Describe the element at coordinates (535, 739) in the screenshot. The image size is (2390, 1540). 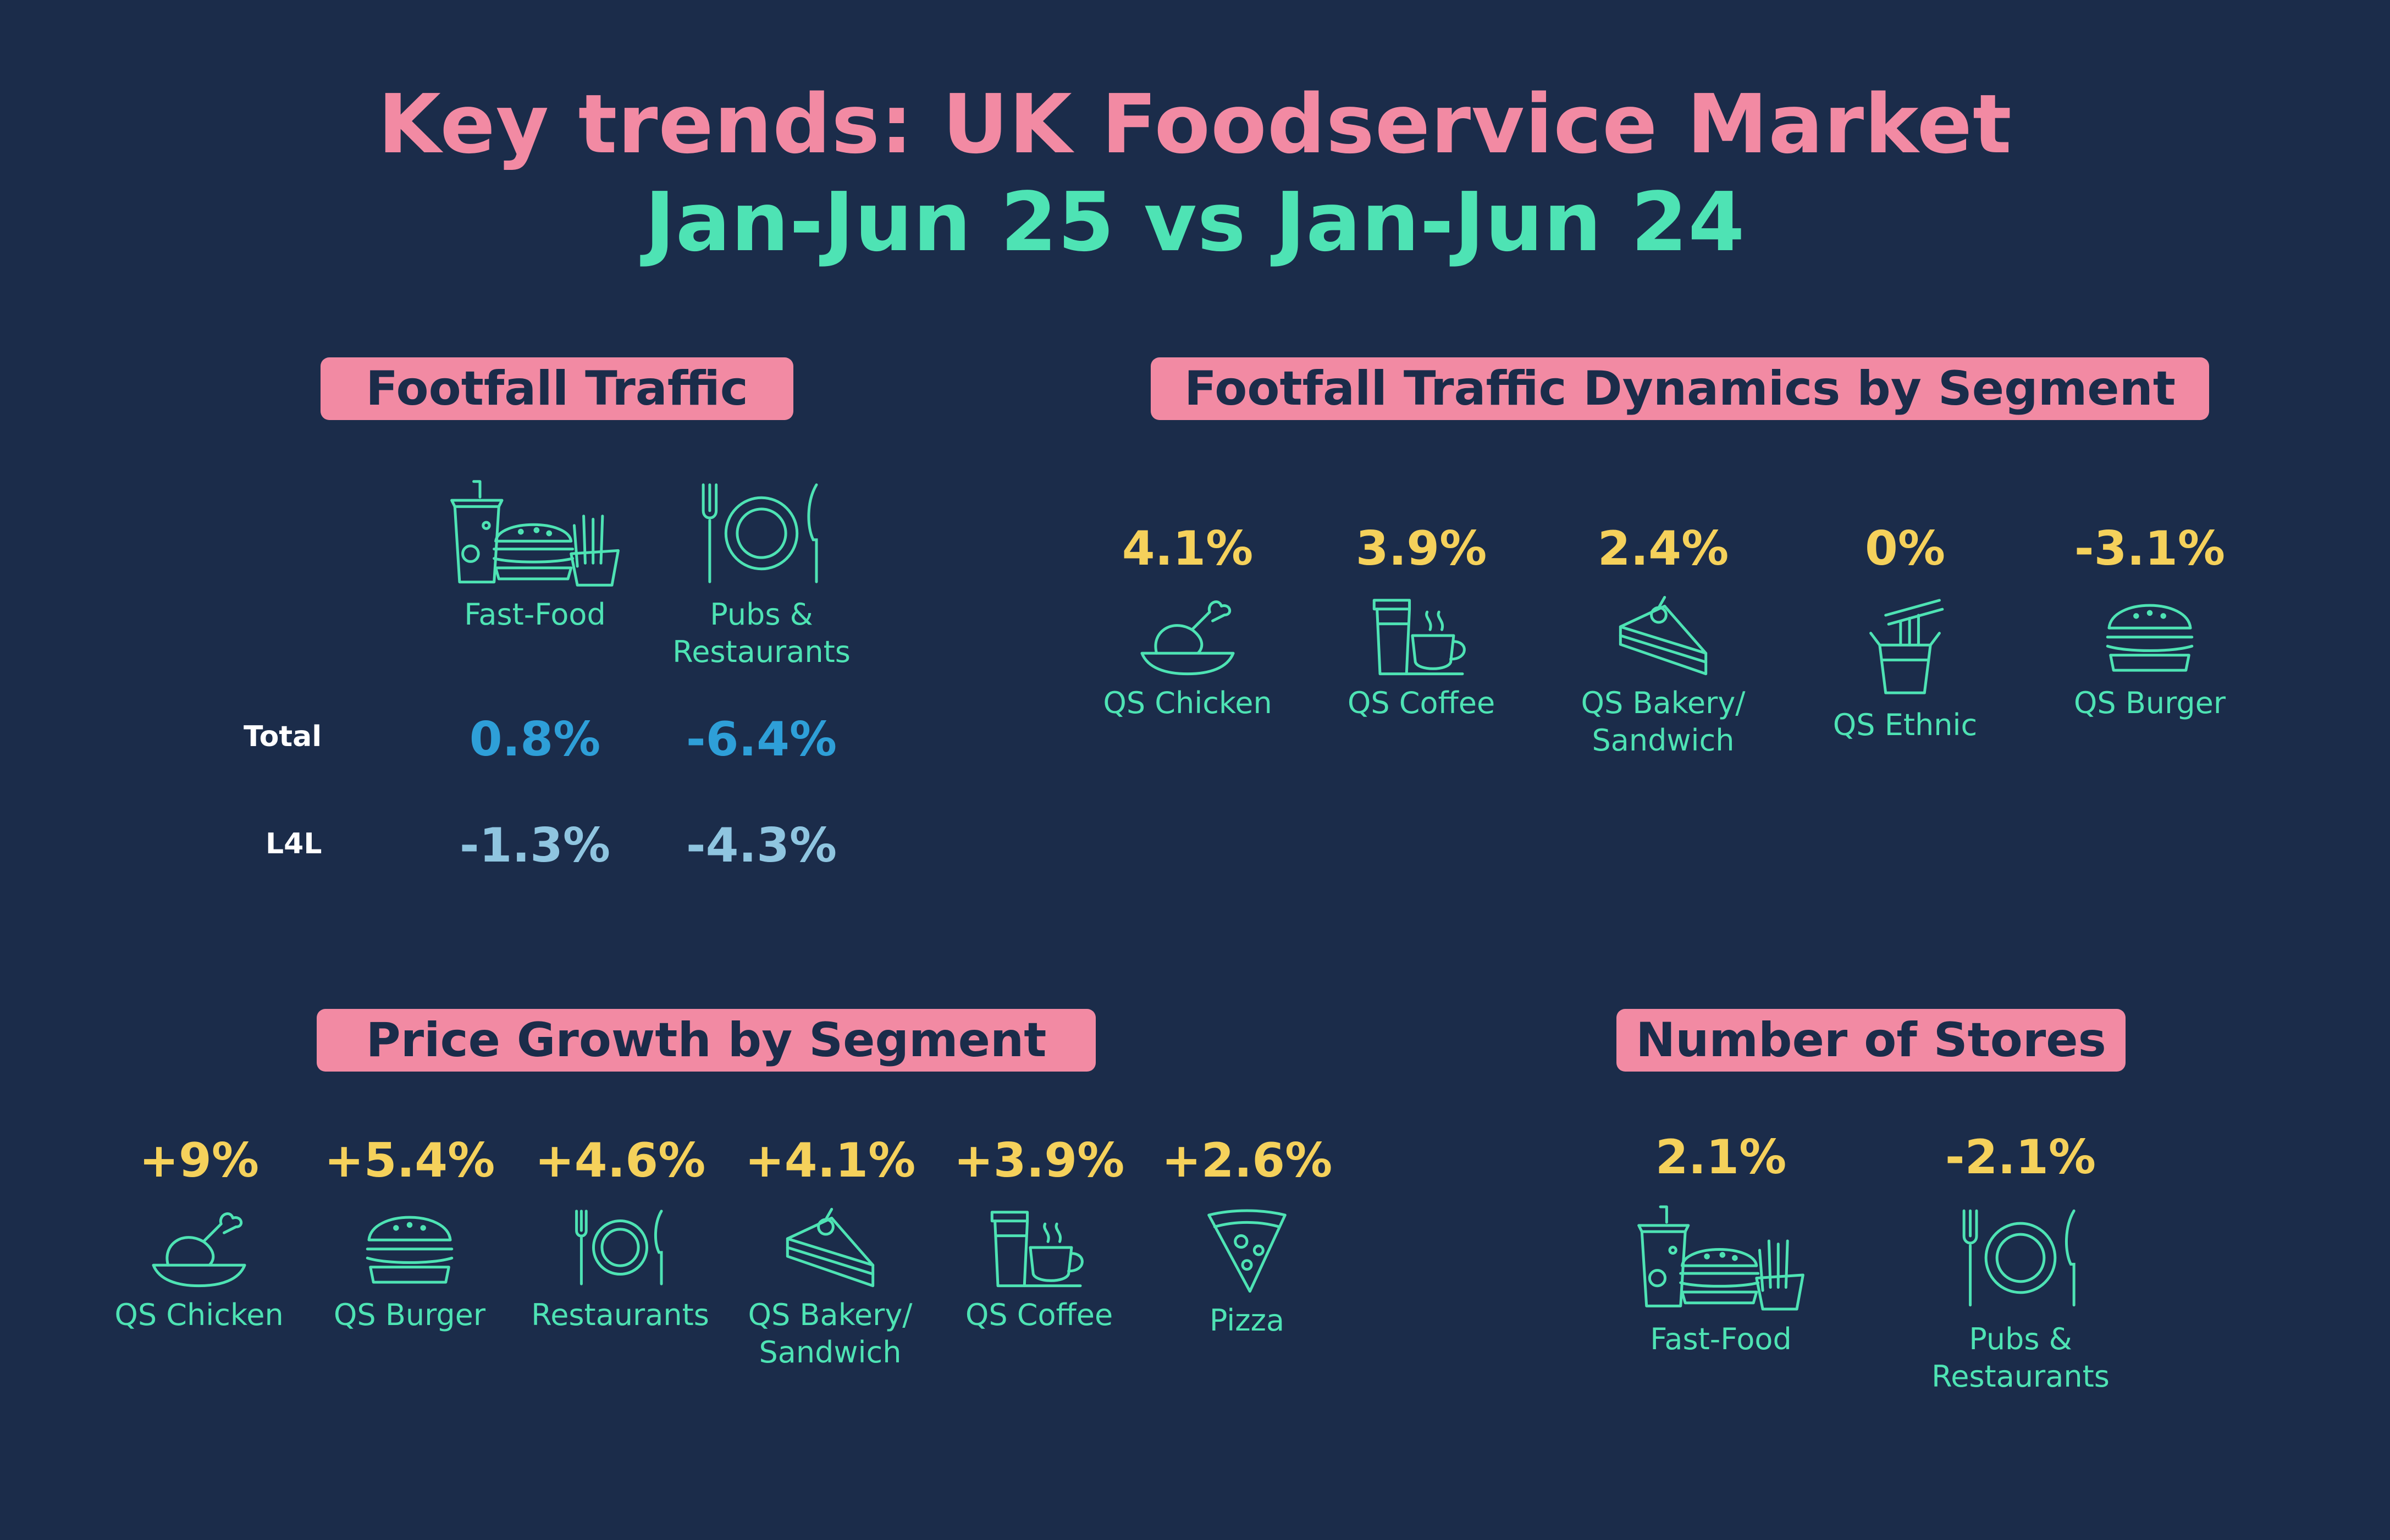
I see `footfall-total-fast-food: 0.8%` at that location.